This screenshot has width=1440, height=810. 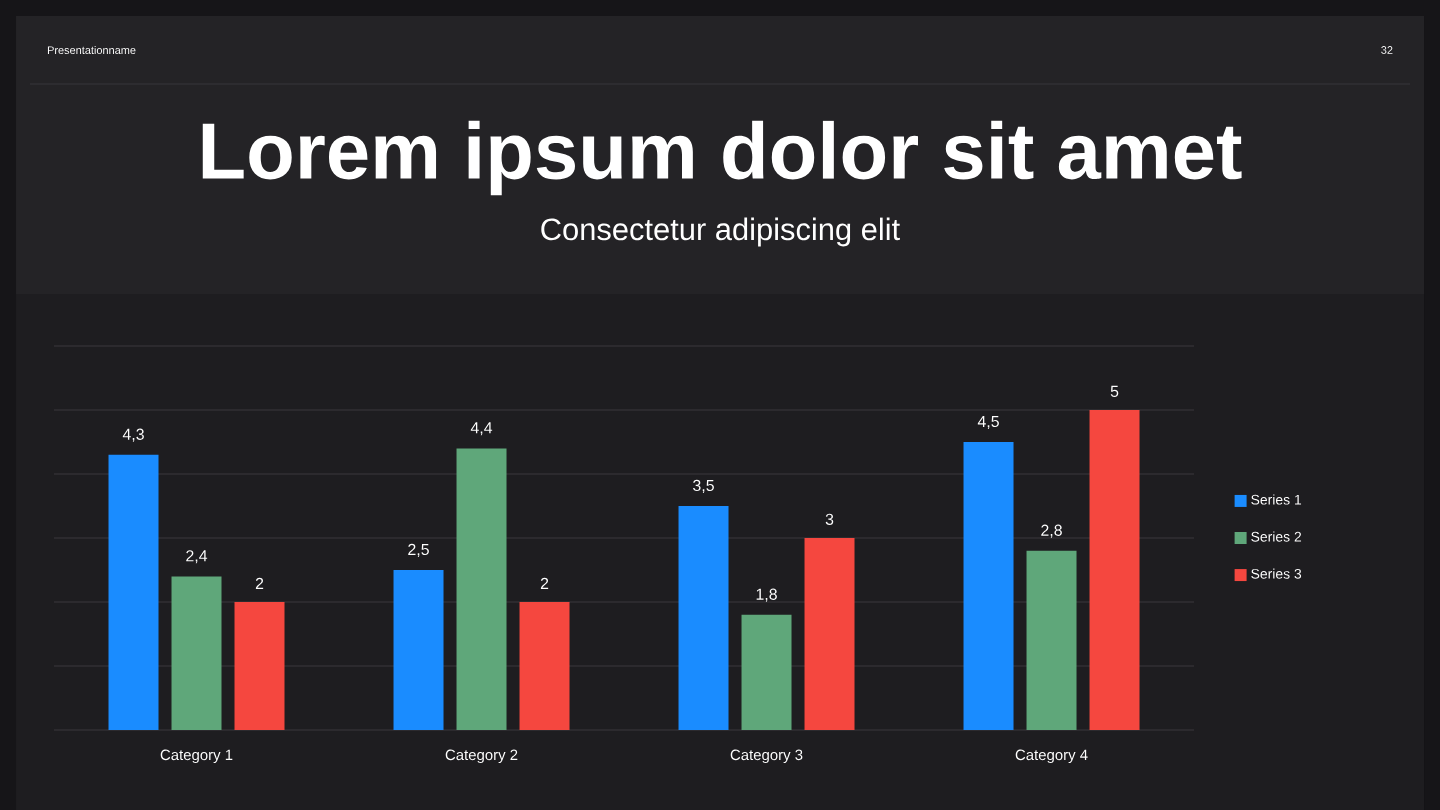 I want to click on chart-title: Lorem ipsum dolor sit amet, so click(x=722, y=158).